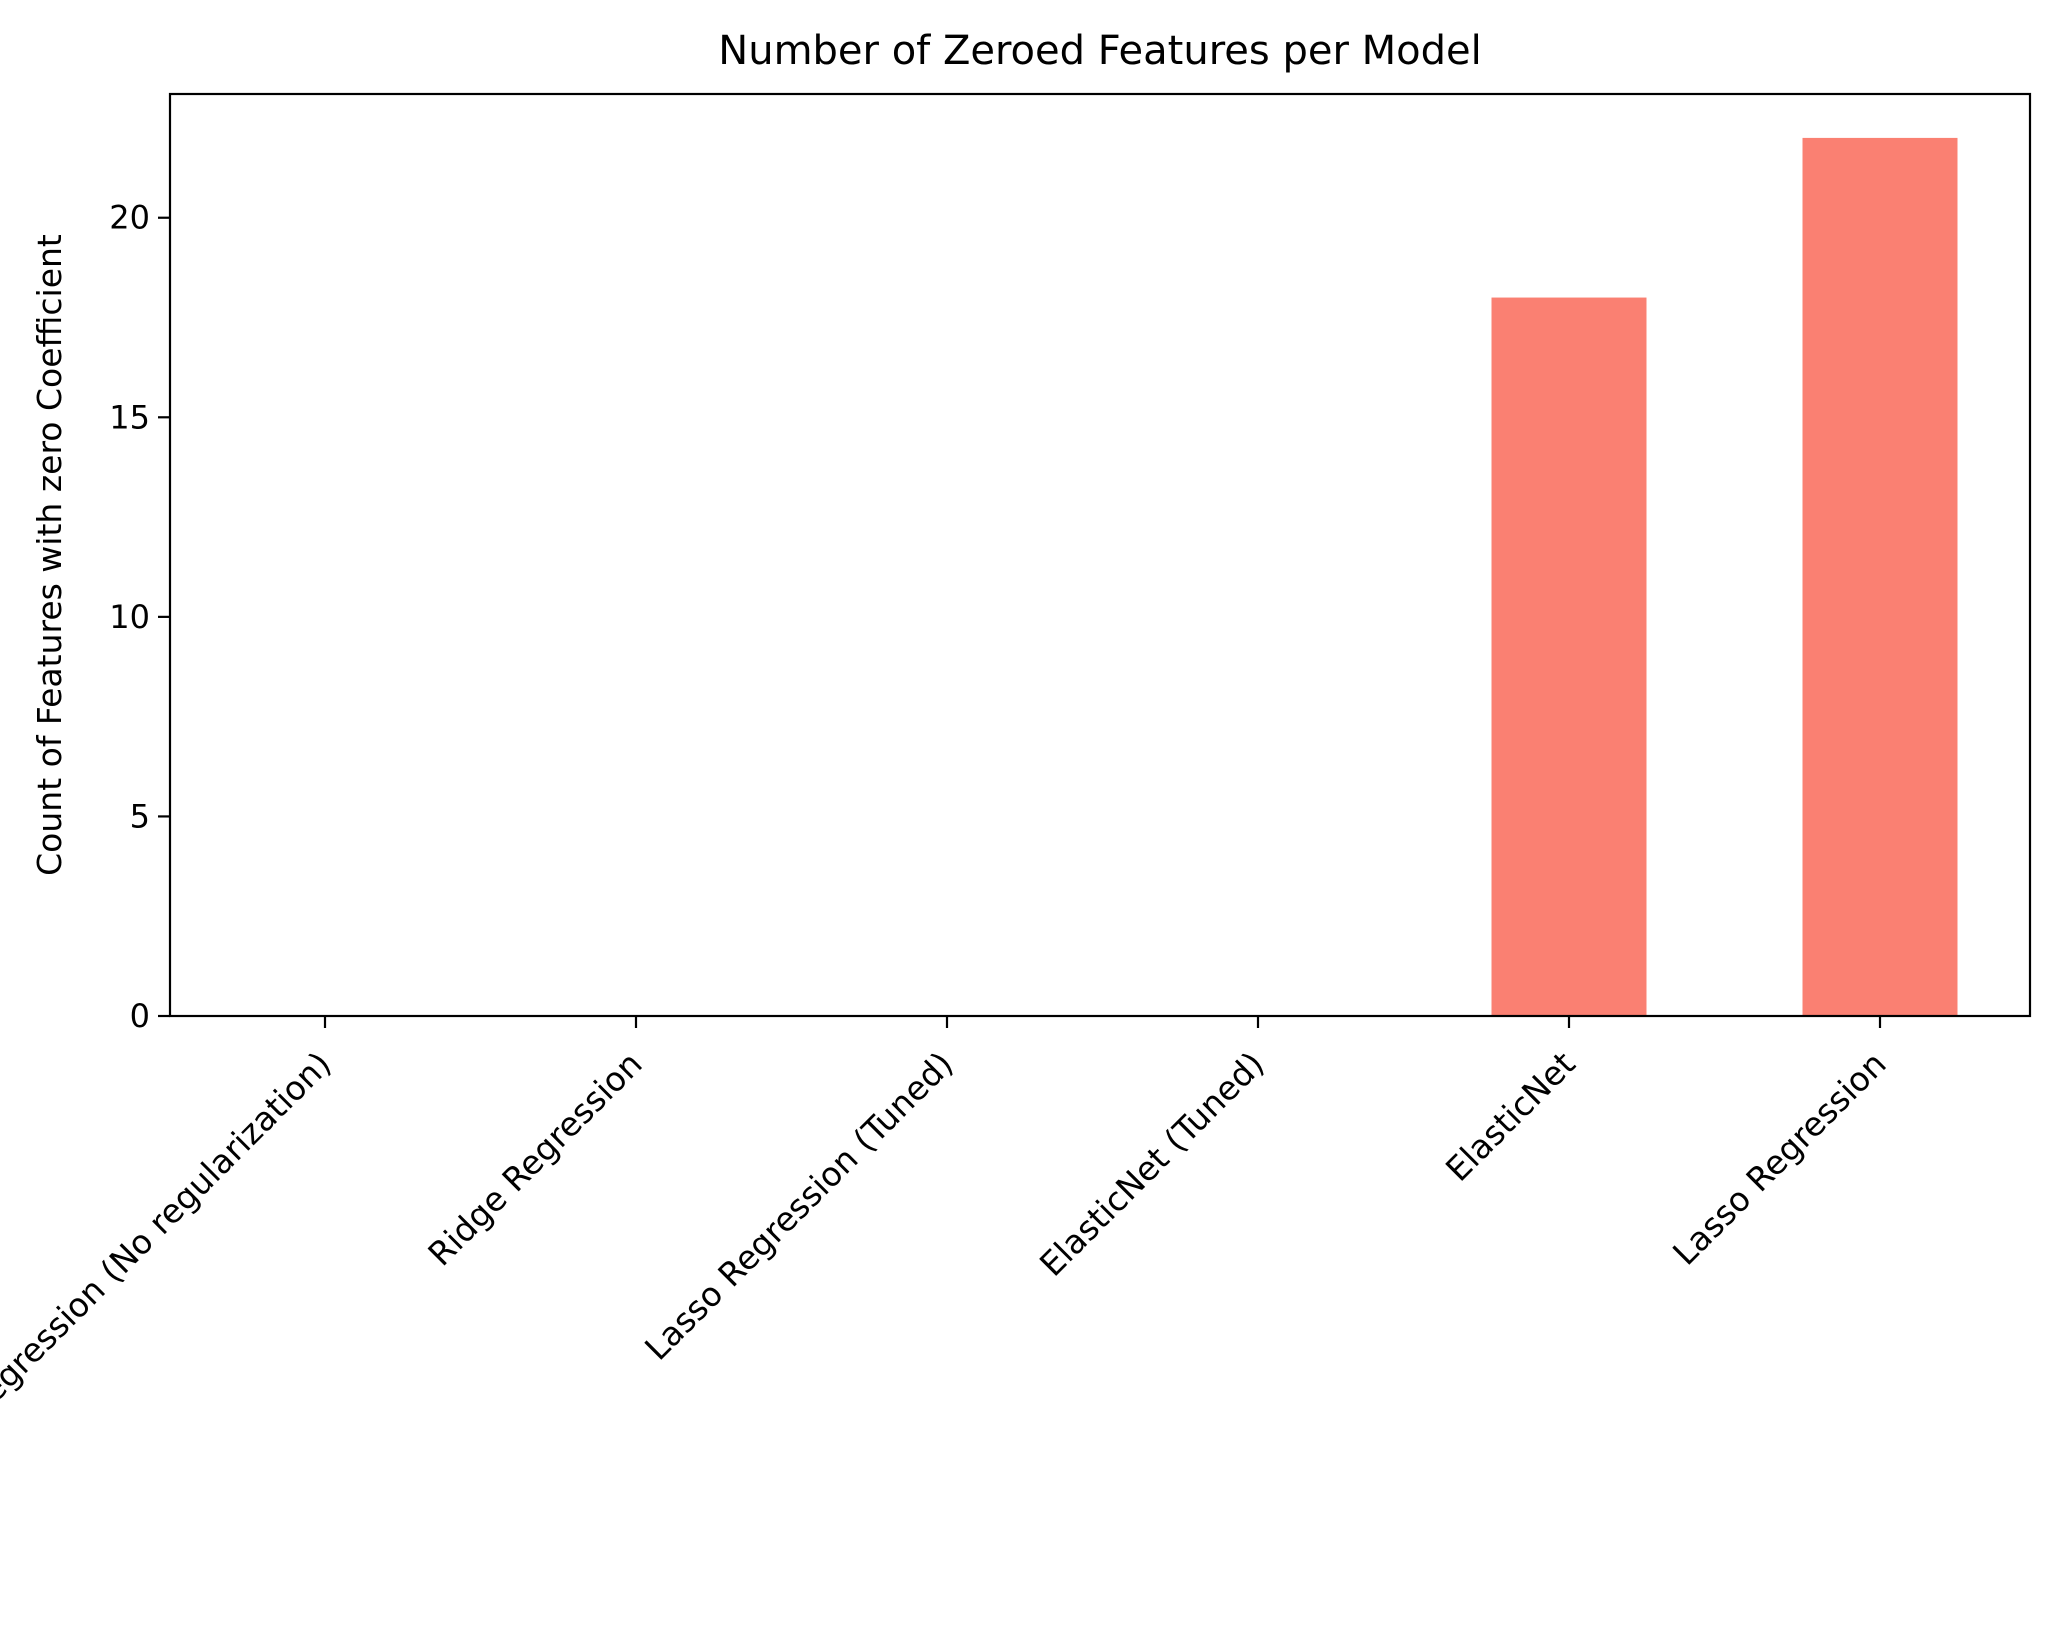 This screenshot has height=1651, width=2058. I want to click on y-tick-label: 0, so click(140, 1016).